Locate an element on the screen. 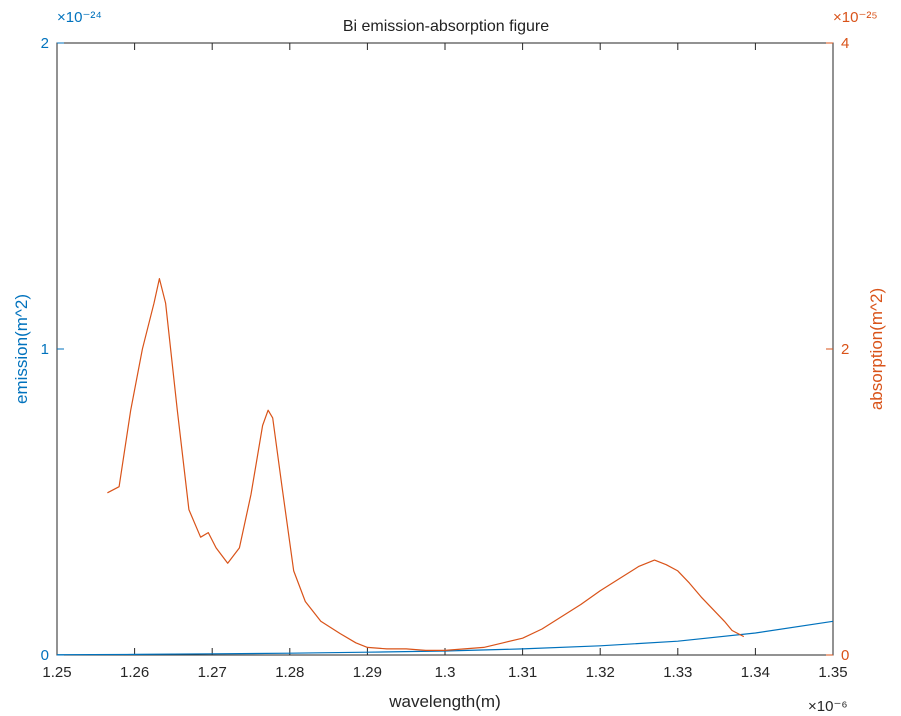 The width and height of the screenshot is (901, 716). x-tick-label: 1.27 is located at coordinates (212, 672).